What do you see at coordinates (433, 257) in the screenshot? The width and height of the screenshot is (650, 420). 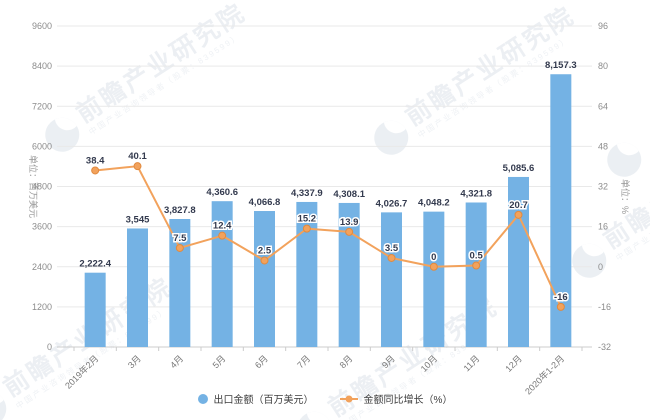 I see `line-value-label: 0` at bounding box center [433, 257].